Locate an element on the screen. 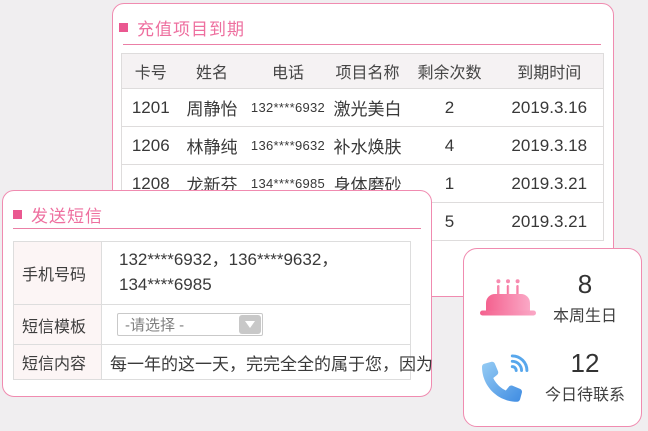 This screenshot has width=648, height=431. cell-card-no: 1206 is located at coordinates (150, 145).